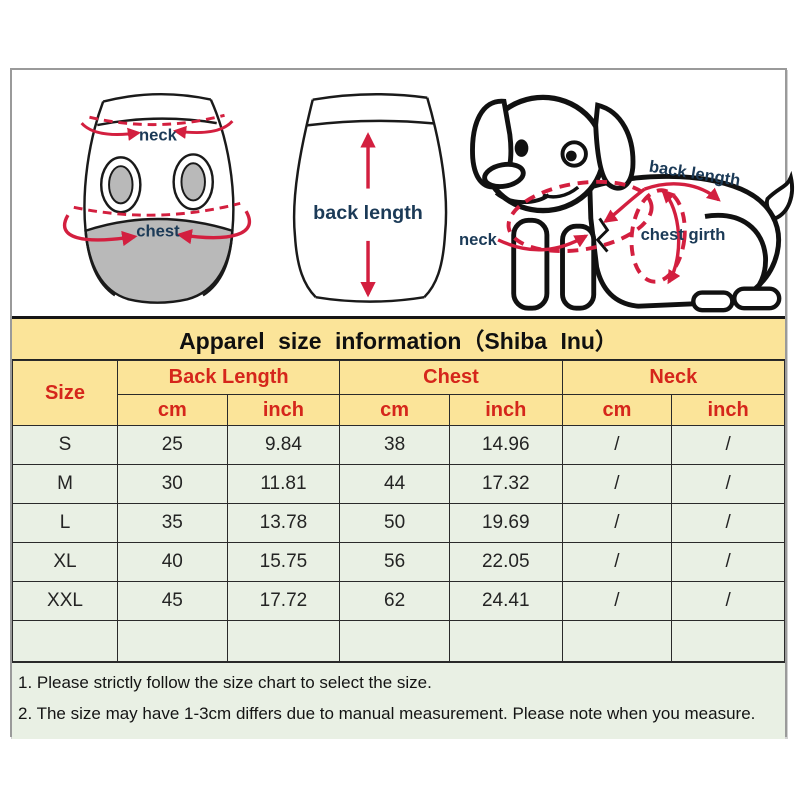 This screenshot has width=800, height=800. I want to click on table-cell: 13.78, so click(283, 523).